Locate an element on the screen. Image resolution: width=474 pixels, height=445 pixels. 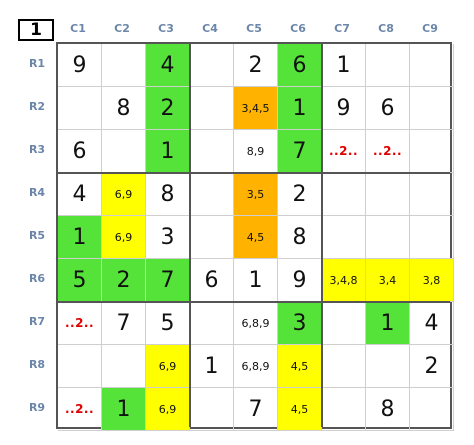
cell-r2c4 is located at coordinates (212, 108).